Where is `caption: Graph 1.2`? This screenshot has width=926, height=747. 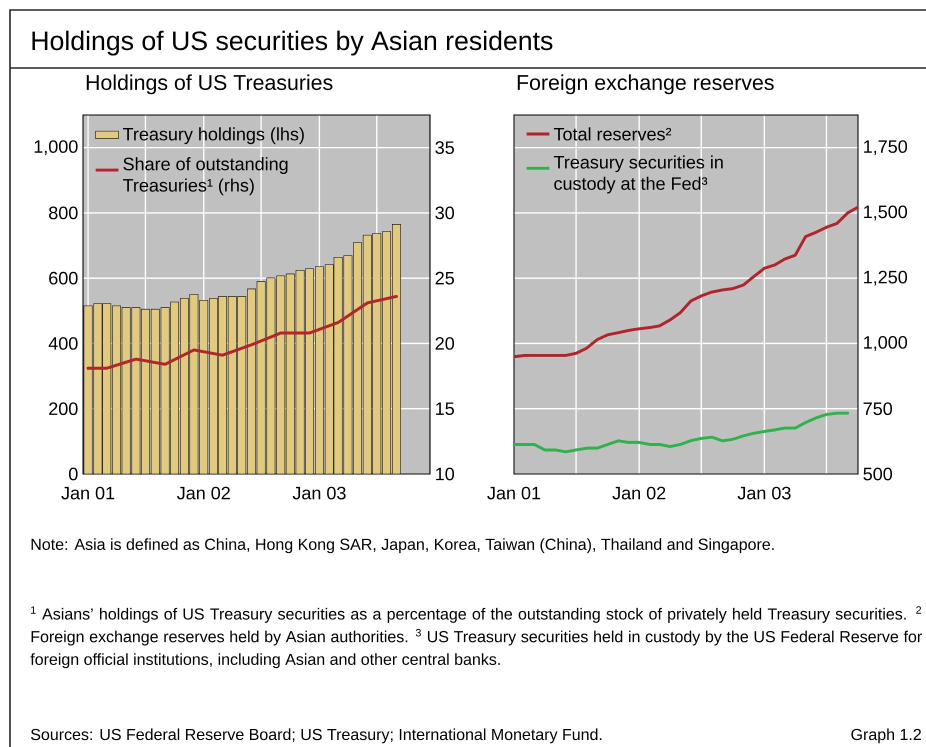 caption: Graph 1.2 is located at coordinates (886, 736).